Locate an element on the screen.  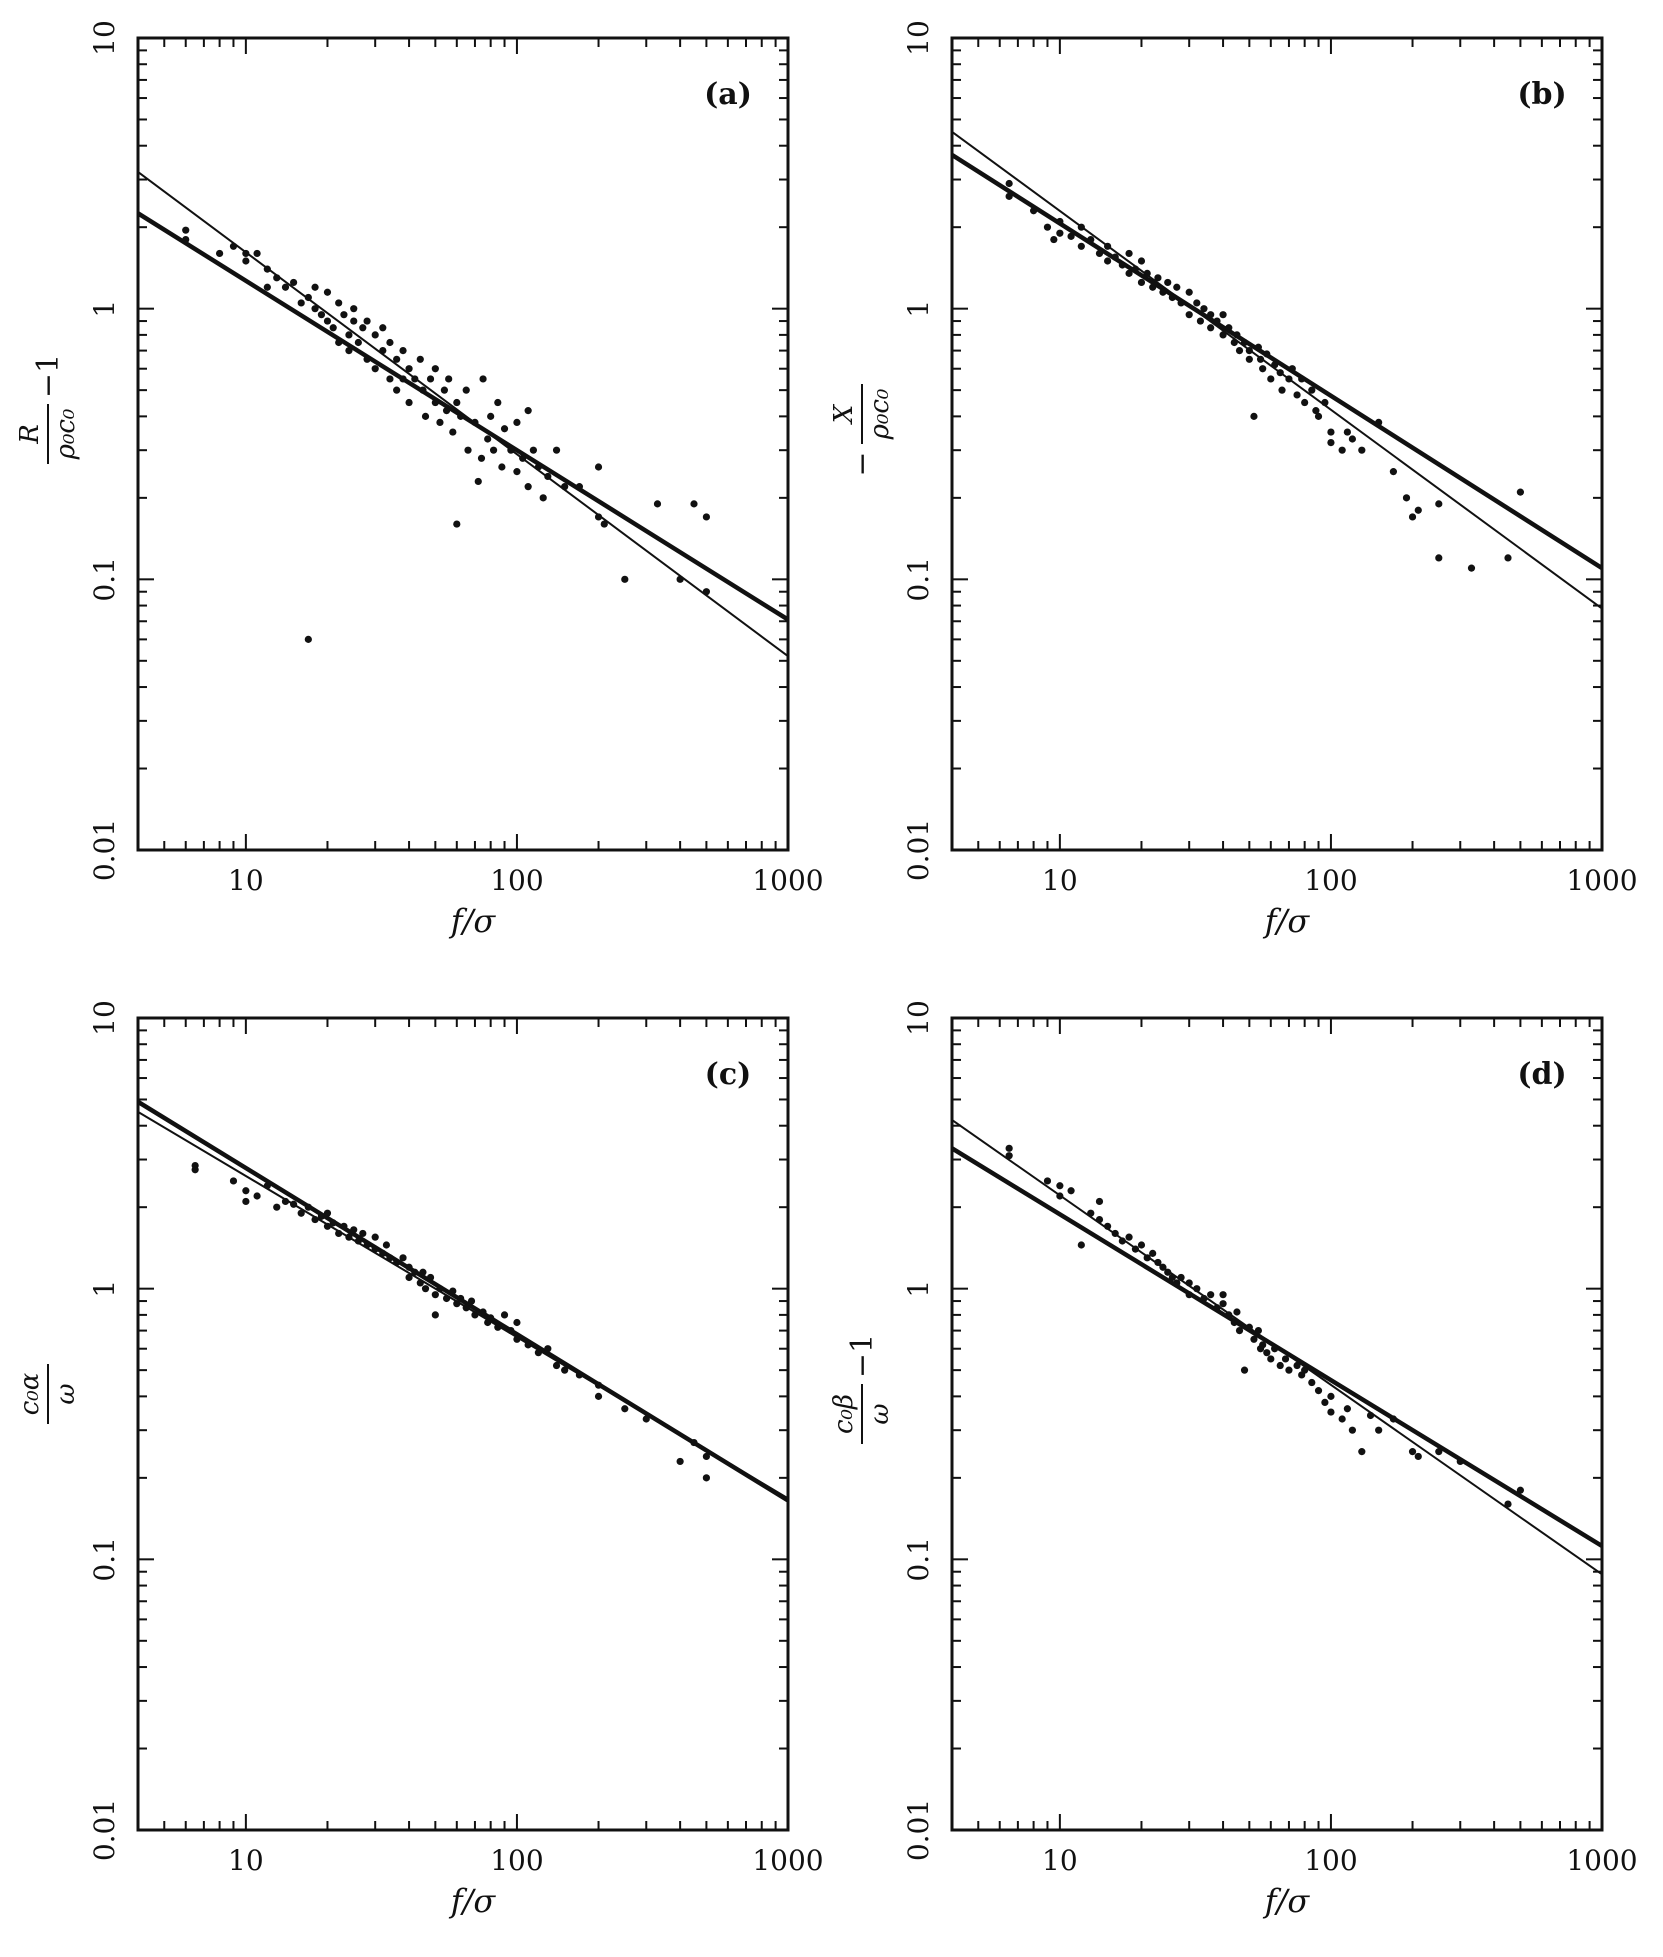
svg-text: ω is located at coordinates (880, 1413).